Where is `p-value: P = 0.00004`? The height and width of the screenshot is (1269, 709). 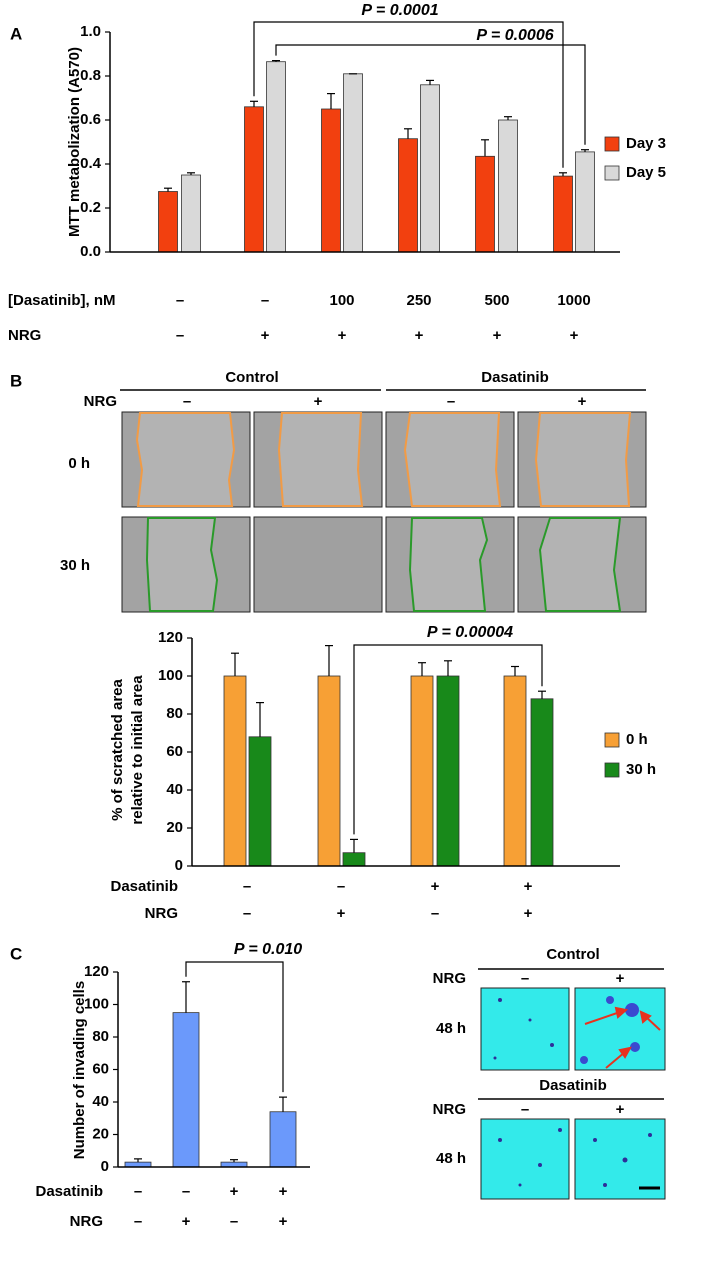 p-value: P = 0.00004 is located at coordinates (470, 632).